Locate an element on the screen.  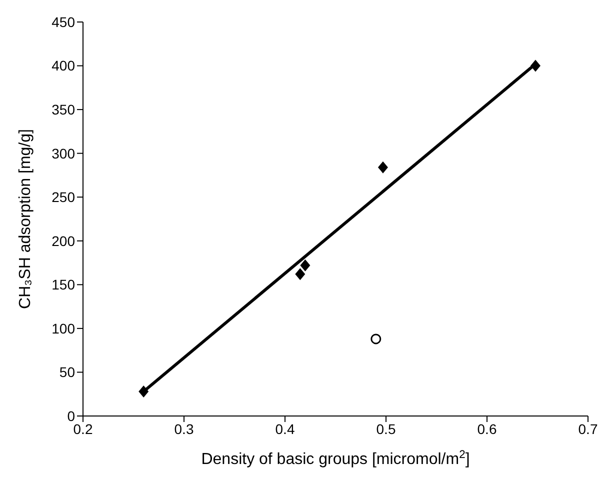
x-tick-label: 0.6 is located at coordinates (487, 428).